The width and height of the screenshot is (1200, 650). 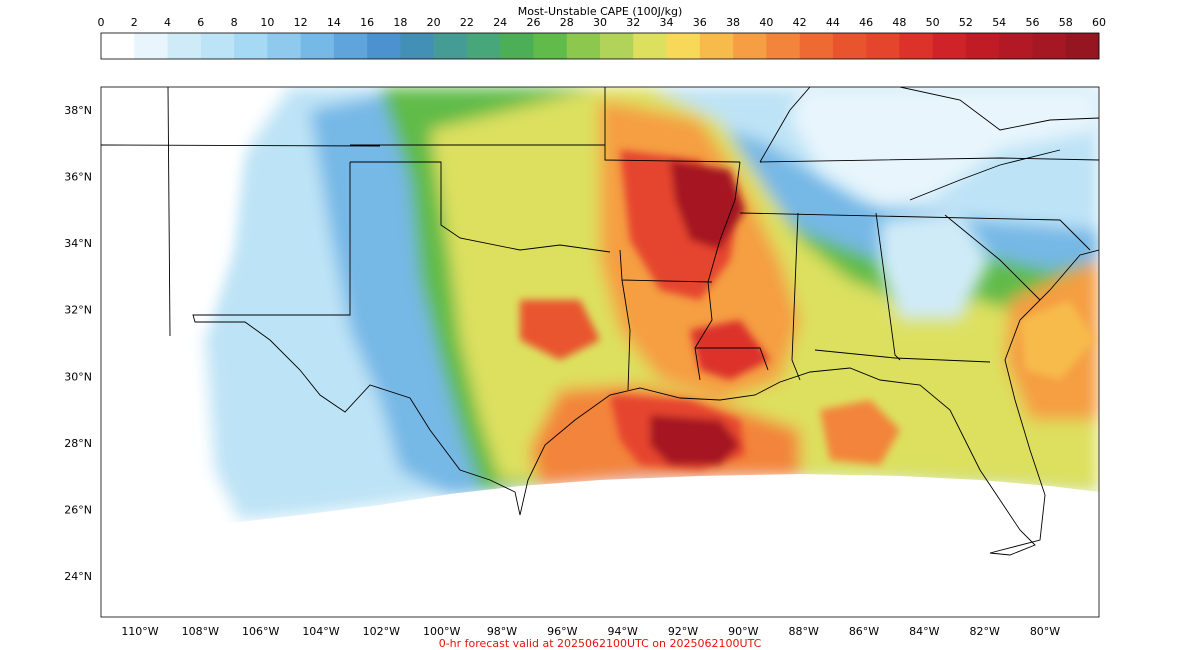 What do you see at coordinates (866, 22) in the screenshot?
I see `colorbar-tick-label: 46` at bounding box center [866, 22].